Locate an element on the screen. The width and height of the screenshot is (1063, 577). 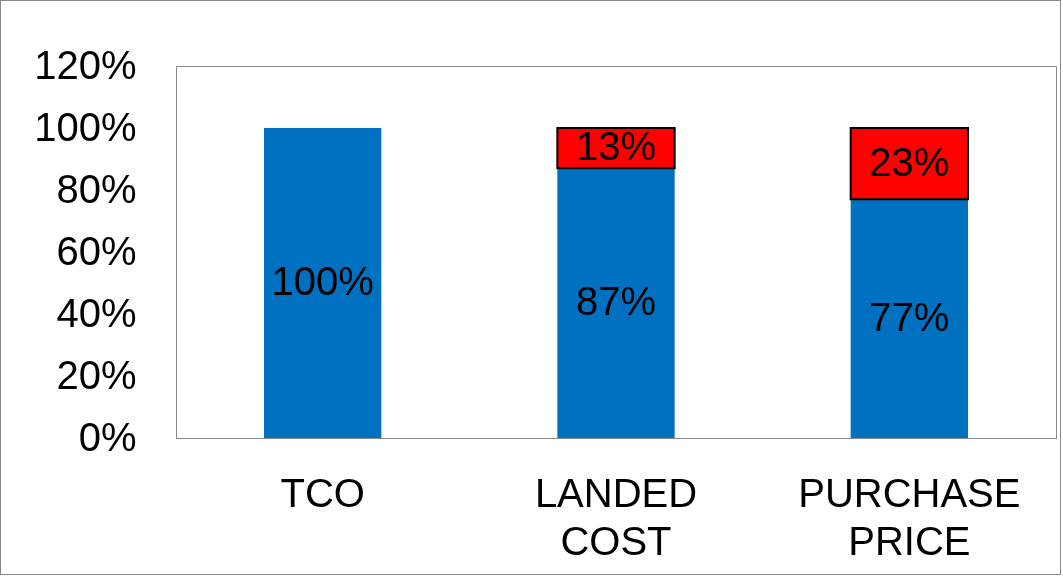
data-label: 77% is located at coordinates (909, 316).